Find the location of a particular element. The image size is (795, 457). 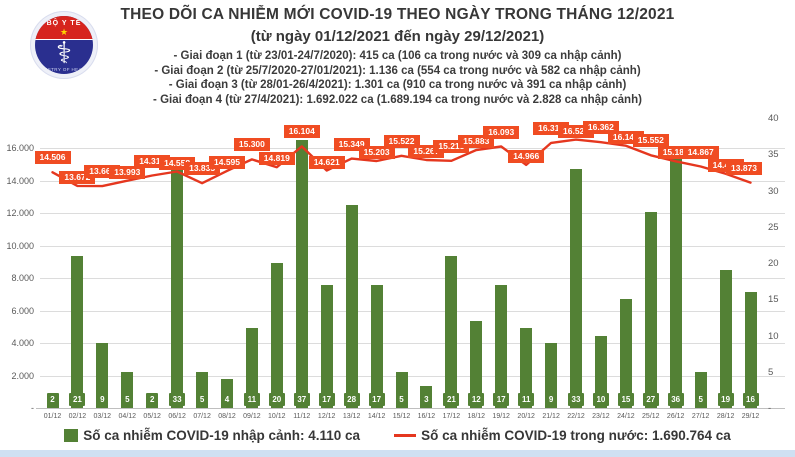

line-point-label: 13.993 is located at coordinates (127, 172).